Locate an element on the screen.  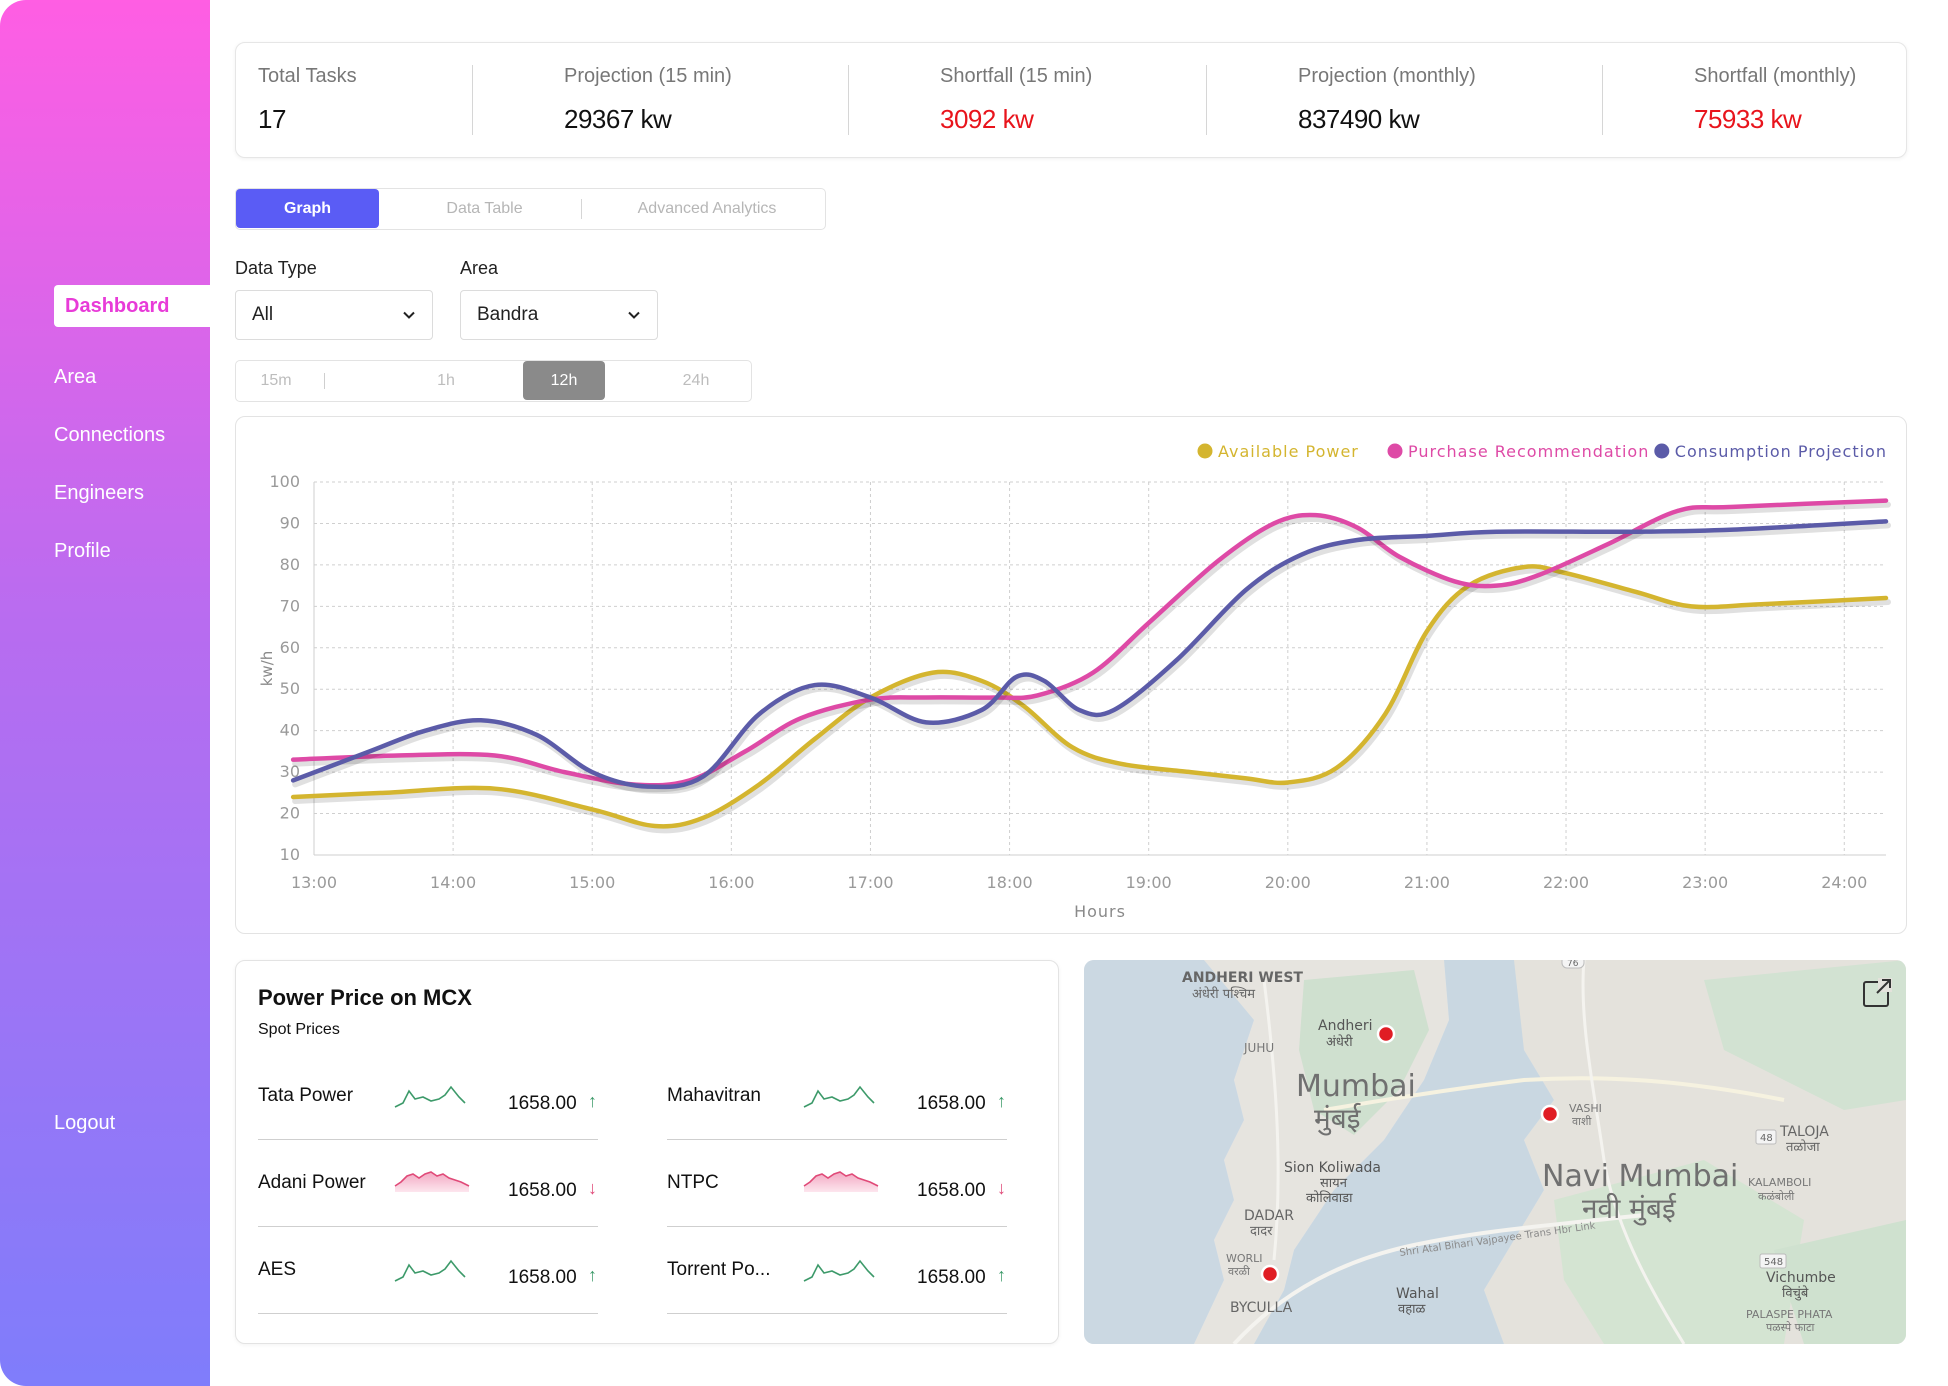
map-label: BYCULLA is located at coordinates (1261, 1308).